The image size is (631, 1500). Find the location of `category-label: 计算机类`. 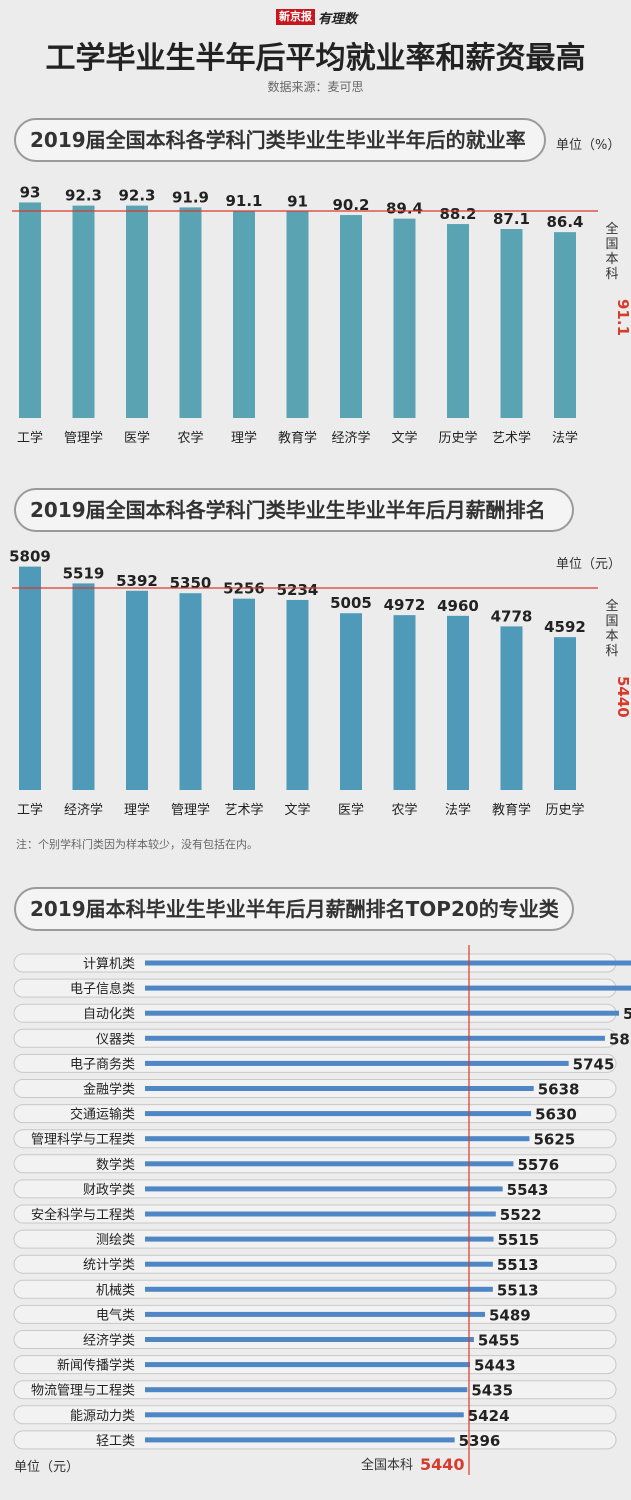

category-label: 计算机类 is located at coordinates (109, 964).